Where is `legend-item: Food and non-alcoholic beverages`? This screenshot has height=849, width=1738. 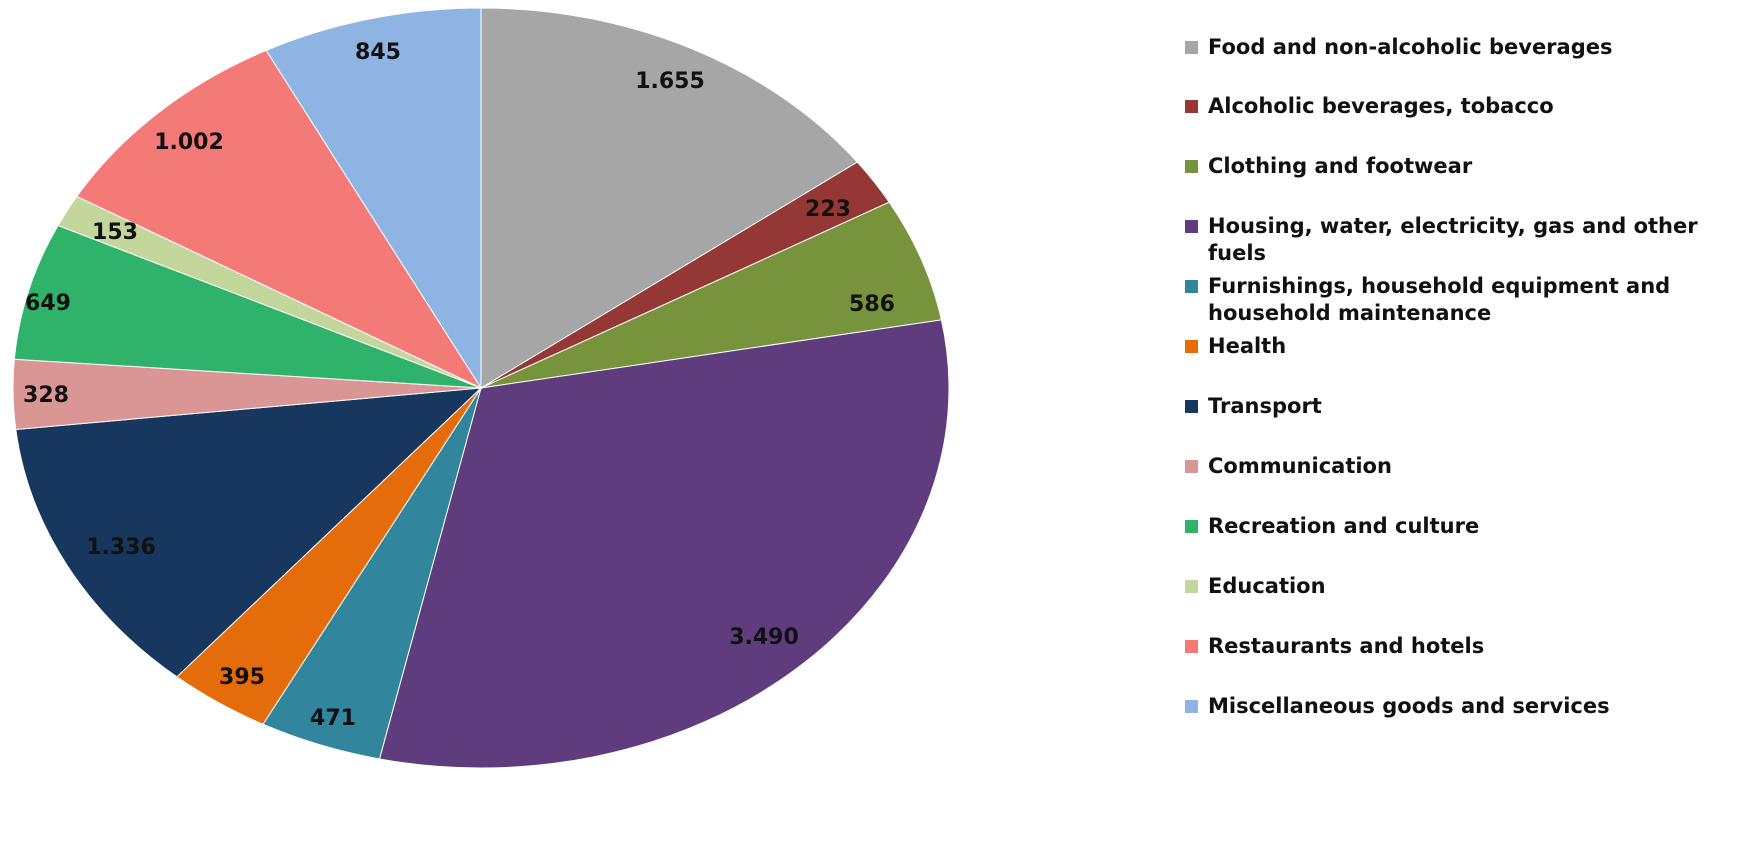 legend-item: Food and non-alcoholic beverages is located at coordinates (1457, 47).